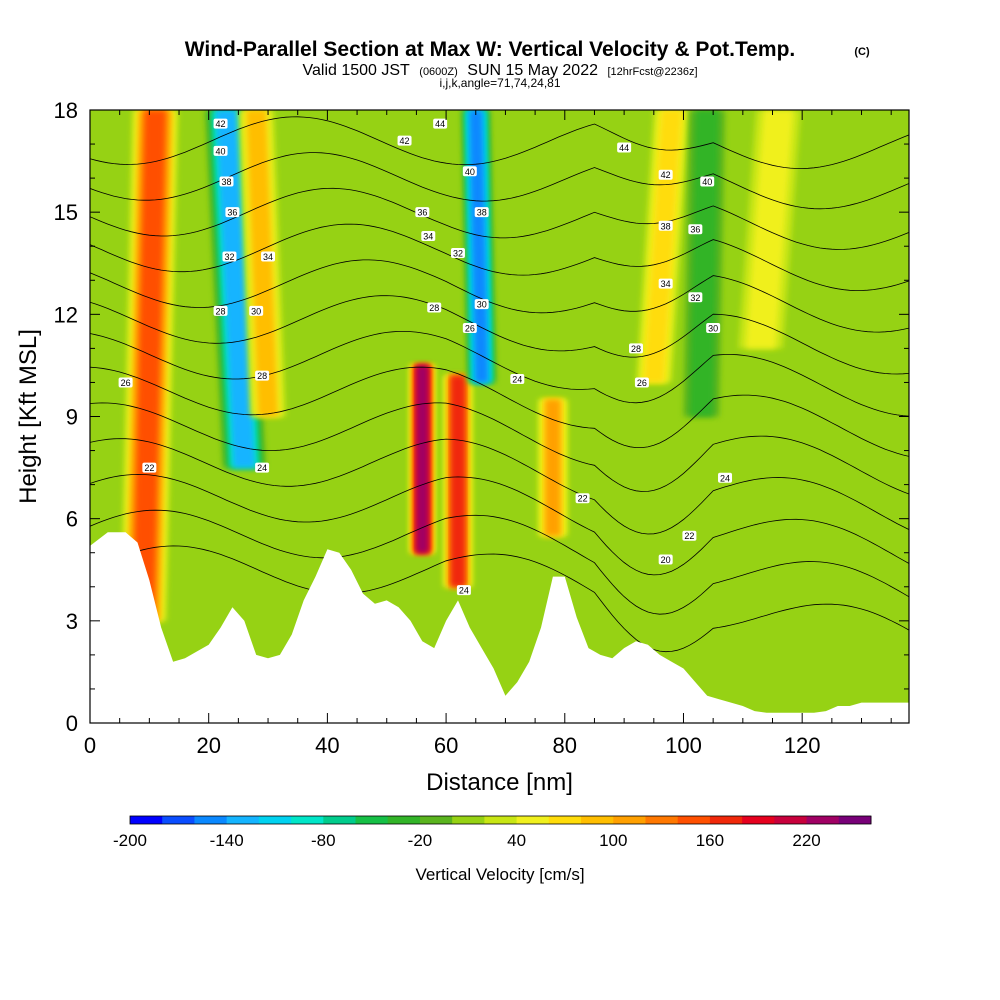 The height and width of the screenshot is (1000, 1000). Describe the element at coordinates (72, 621) in the screenshot. I see `y-tick-label: 3` at that location.